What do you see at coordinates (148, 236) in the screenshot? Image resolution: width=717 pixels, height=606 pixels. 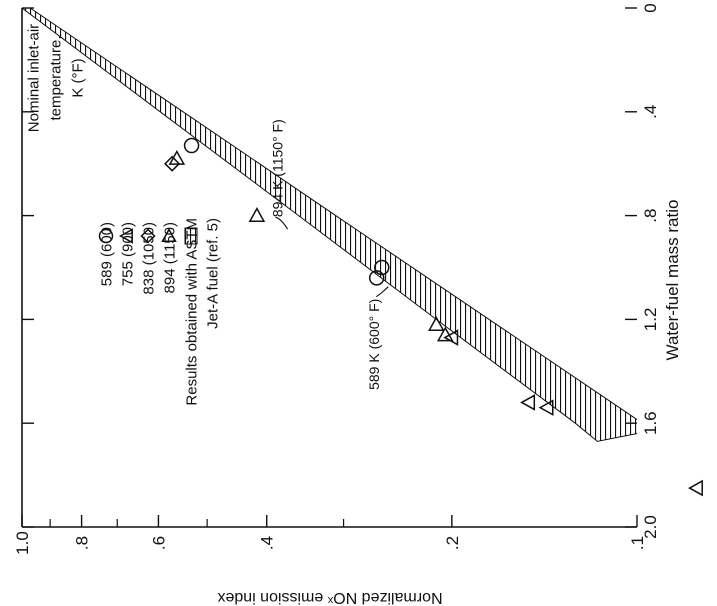 I see `legend-marker-diamond` at bounding box center [148, 236].